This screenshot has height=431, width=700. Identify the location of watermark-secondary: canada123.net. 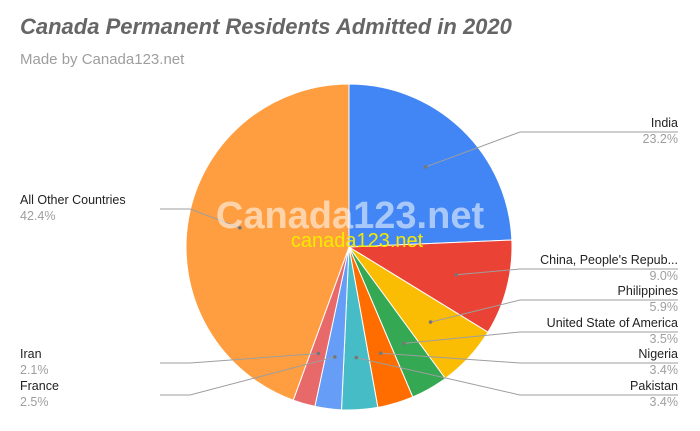
(357, 241).